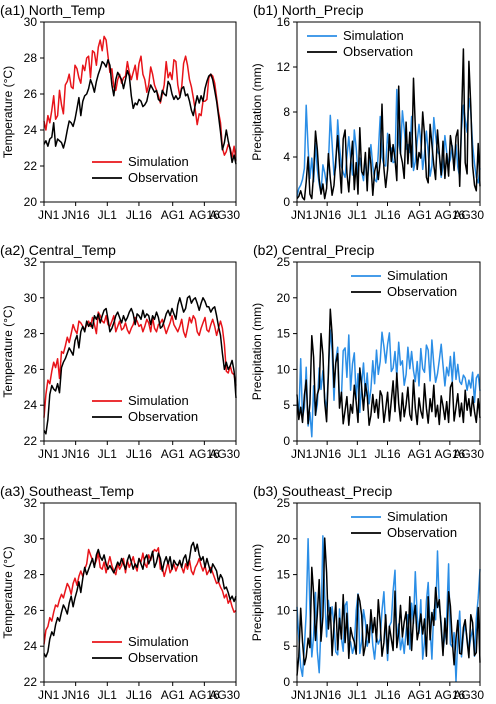  Describe the element at coordinates (327, 215) in the screenshot. I see `panel-north-precip-xtick-label: JN16` at that location.